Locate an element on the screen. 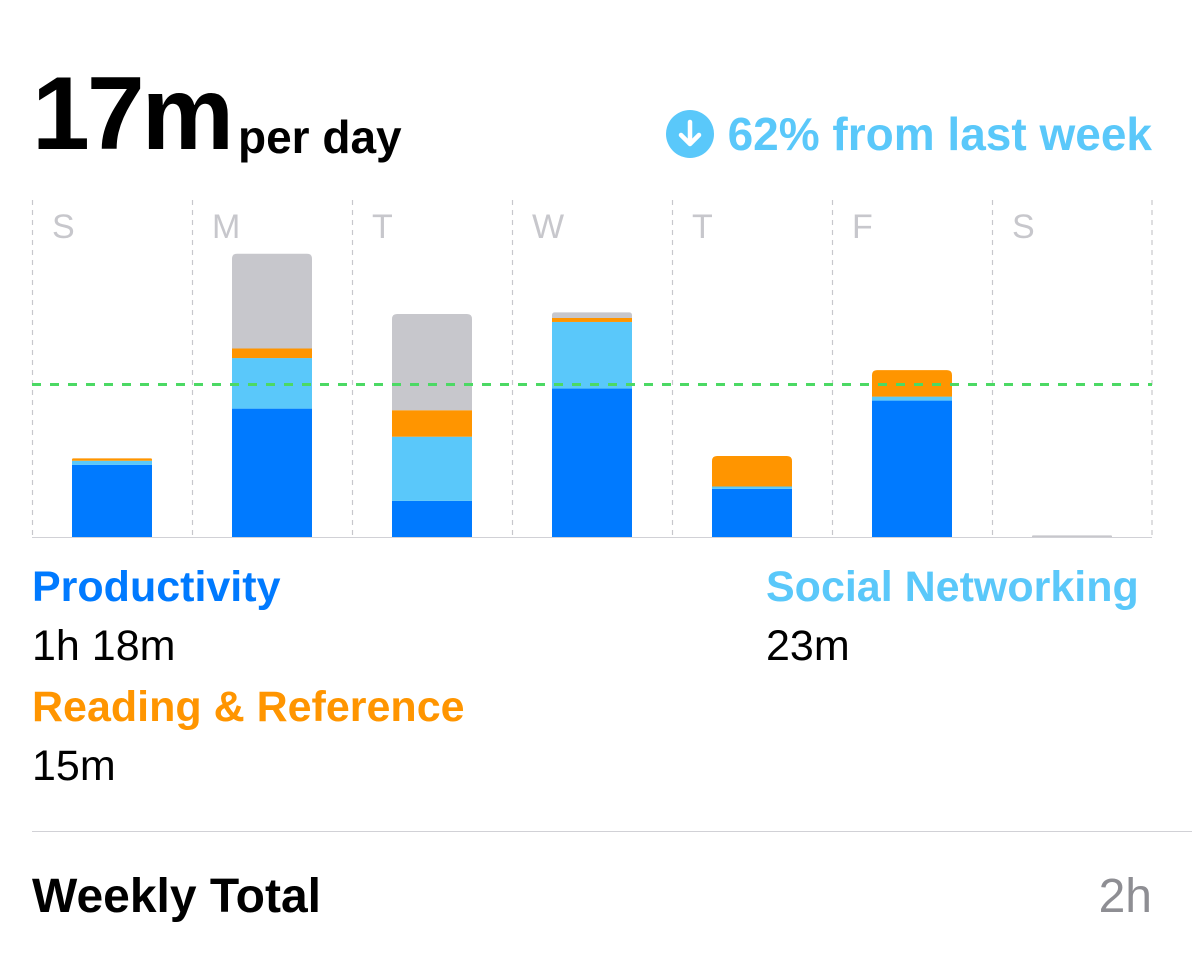  day-label: M is located at coordinates (226, 227).